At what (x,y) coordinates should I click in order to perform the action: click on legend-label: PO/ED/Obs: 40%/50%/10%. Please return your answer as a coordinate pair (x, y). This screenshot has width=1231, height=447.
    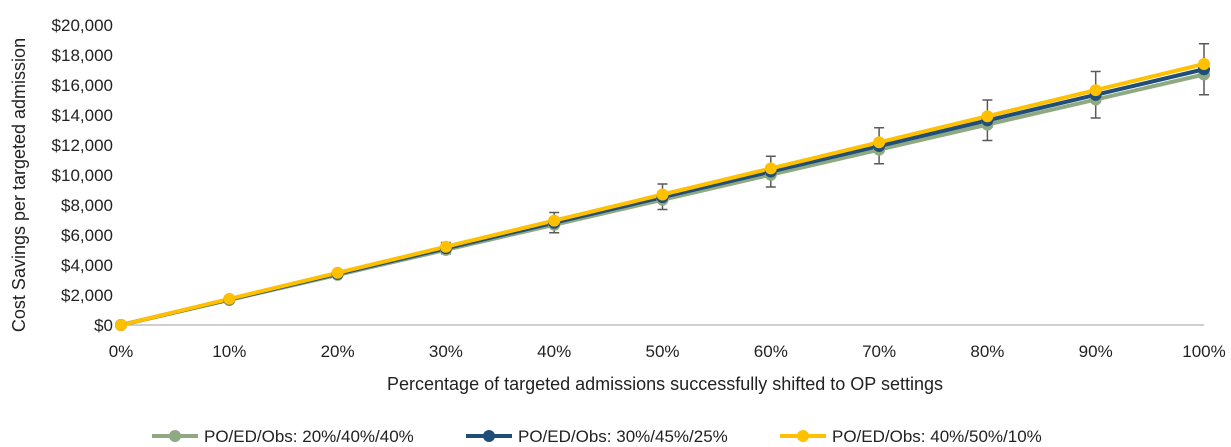
    Looking at the image, I should click on (937, 436).